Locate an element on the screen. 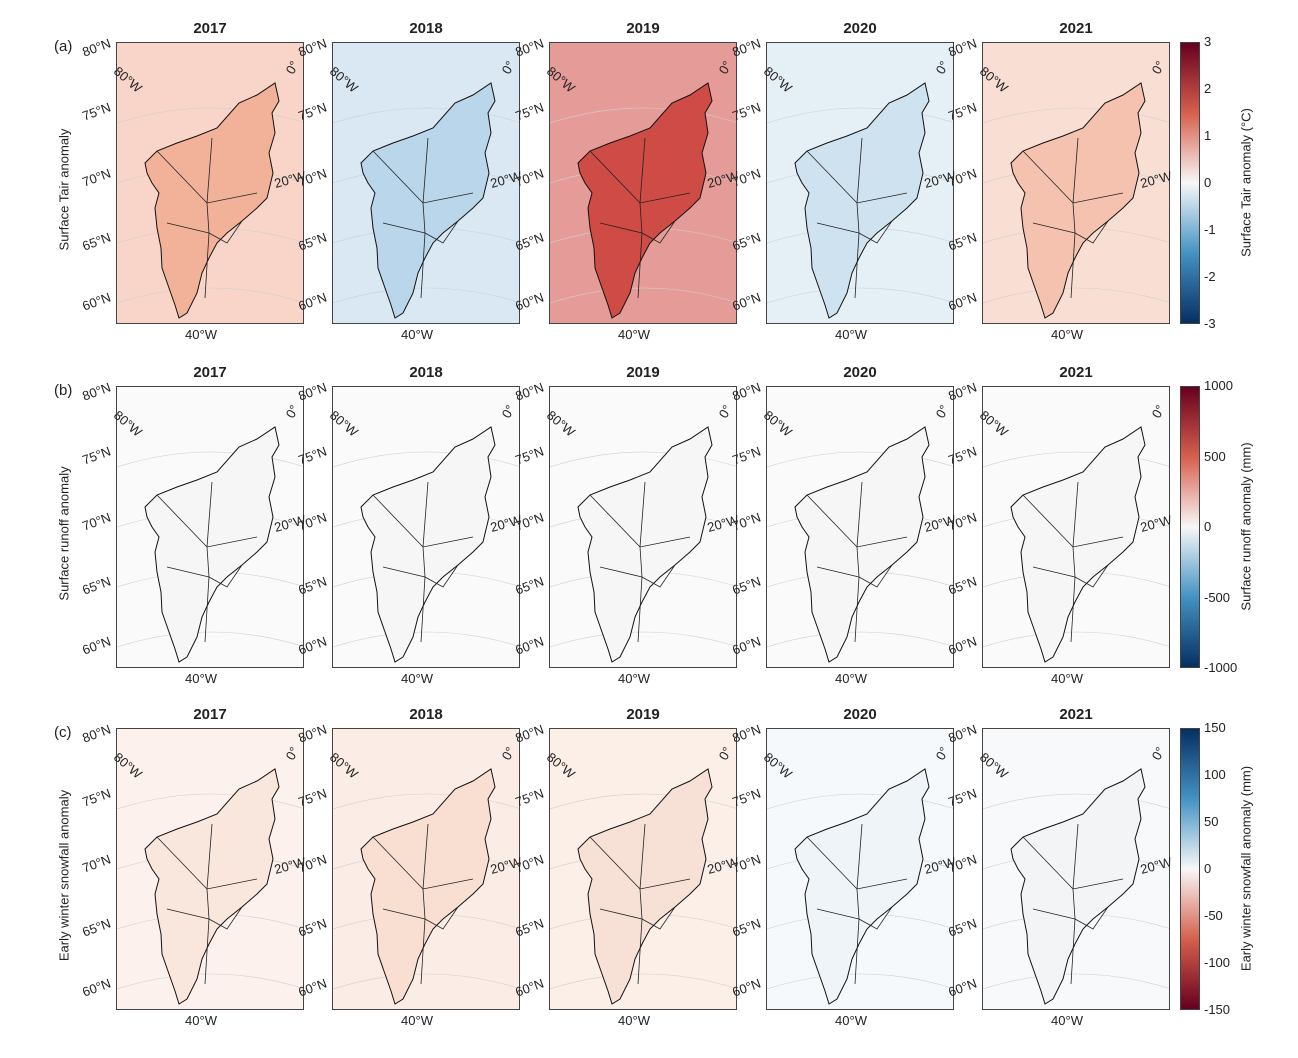 The width and height of the screenshot is (1298, 1058). year-title: 2018 is located at coordinates (426, 372).